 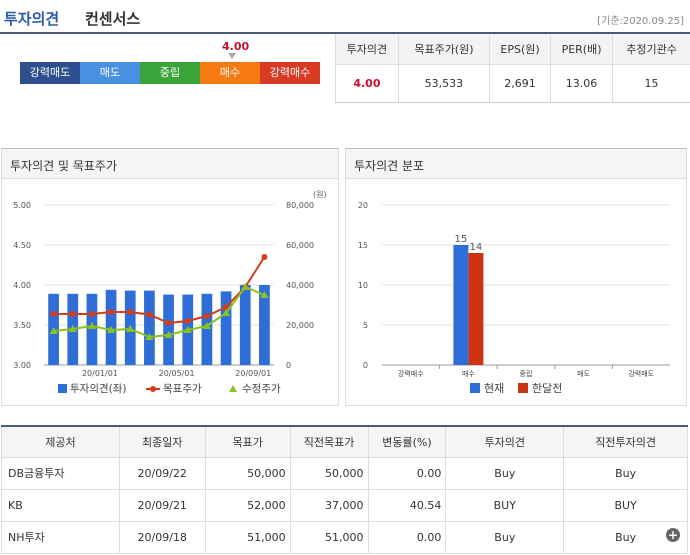 I want to click on y-right-tick: 40,000, so click(x=300, y=285).